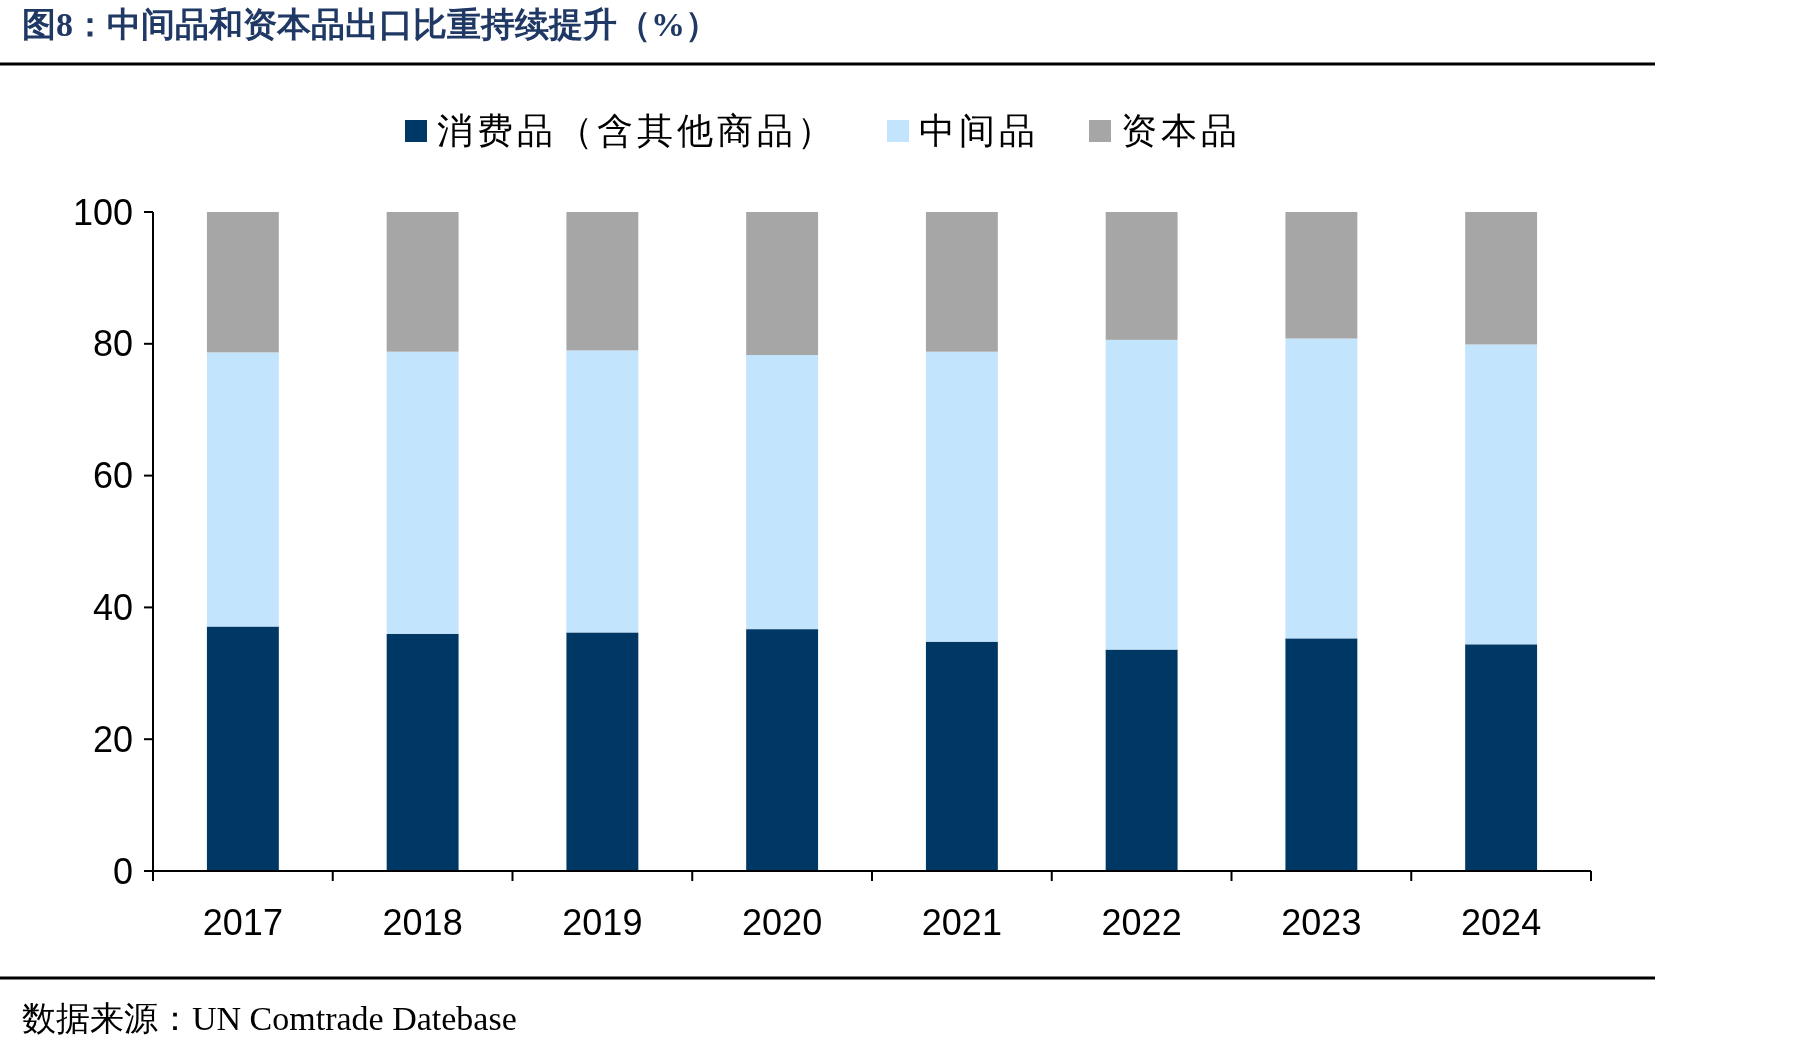  Describe the element at coordinates (1141, 922) in the screenshot. I see `x-tick-label: 2022` at that location.